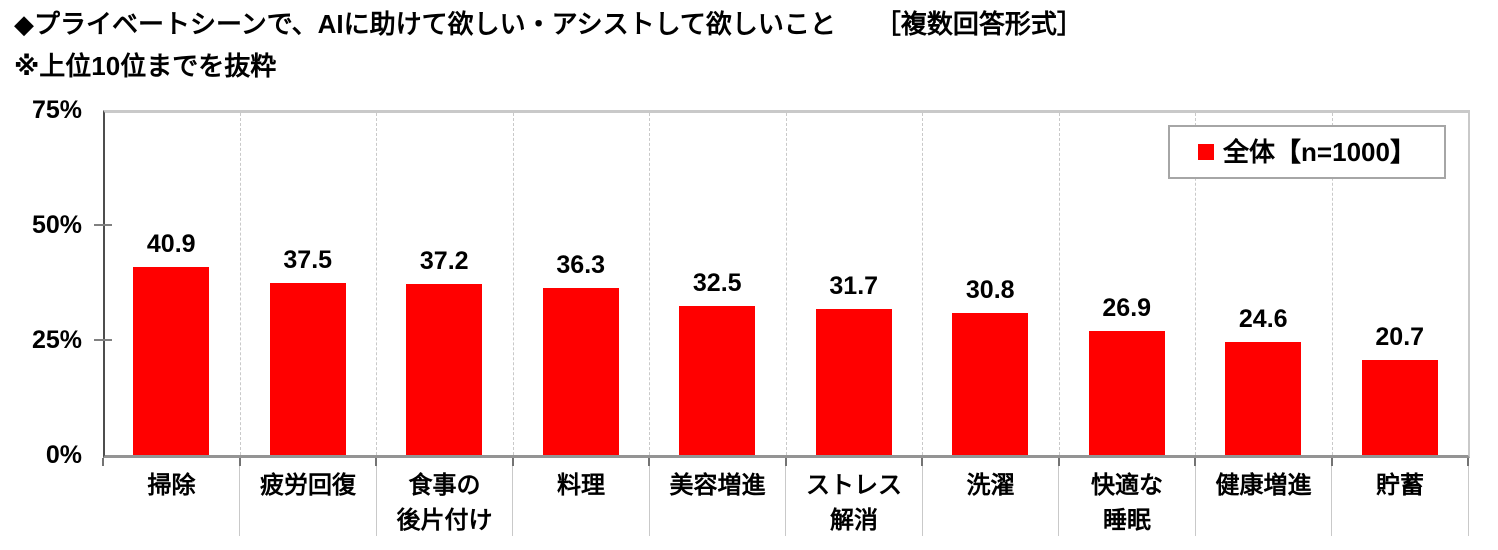 The image size is (1498, 550). I want to click on bar-value-label: 37.2, so click(444, 260).